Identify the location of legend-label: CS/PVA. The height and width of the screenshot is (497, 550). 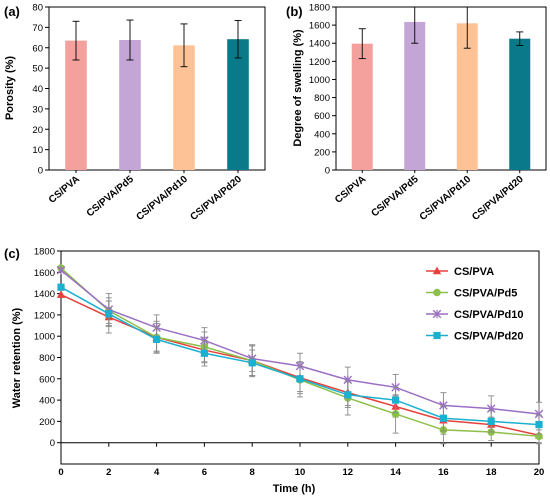
(474, 272).